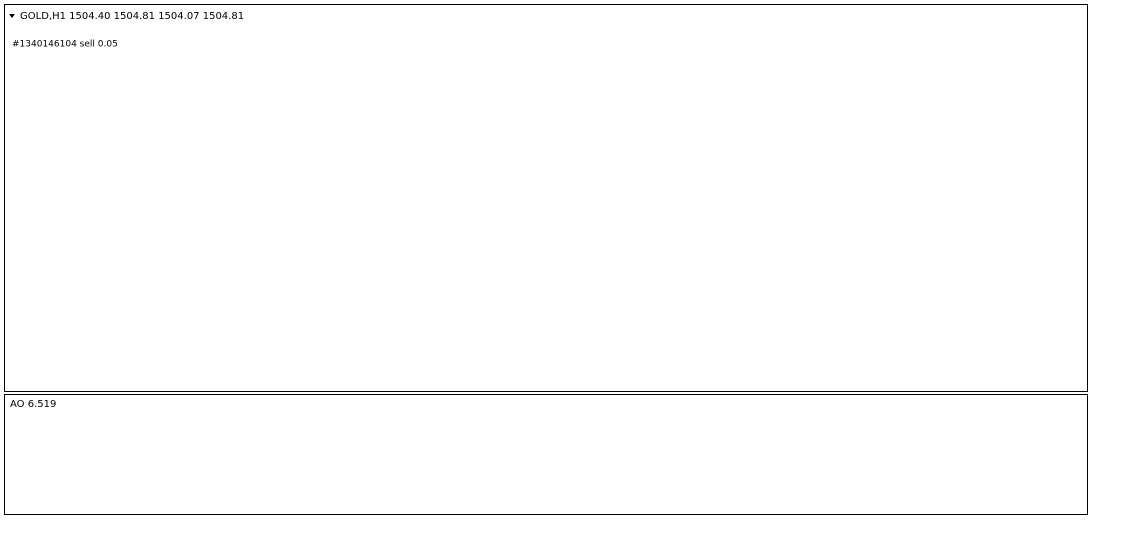 The image size is (1136, 536). Describe the element at coordinates (12, 16) in the screenshot. I see `header-toggle` at that location.